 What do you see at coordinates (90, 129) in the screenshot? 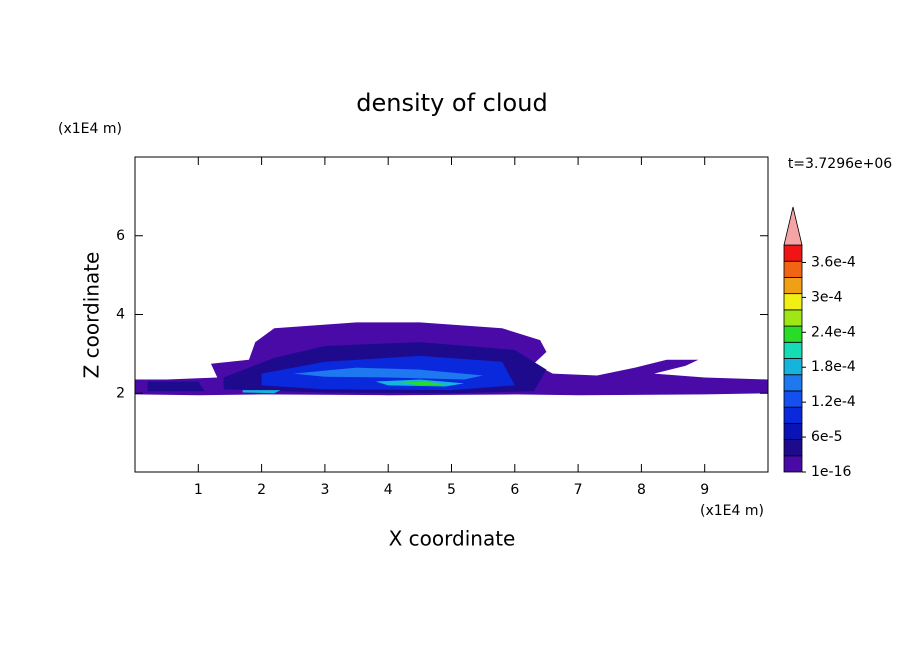
I see `y-unit: (x1E4 m)` at bounding box center [90, 129].